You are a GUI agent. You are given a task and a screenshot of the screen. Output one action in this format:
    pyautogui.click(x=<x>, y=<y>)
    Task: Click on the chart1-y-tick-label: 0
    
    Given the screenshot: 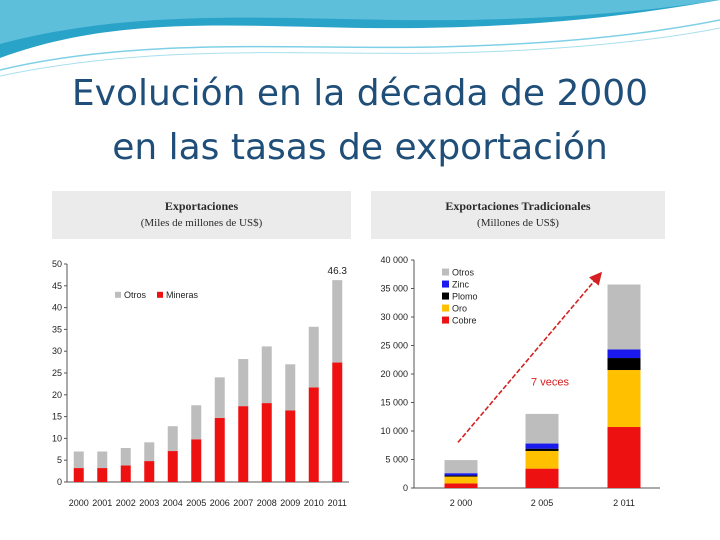 What is the action you would take?
    pyautogui.click(x=59, y=482)
    